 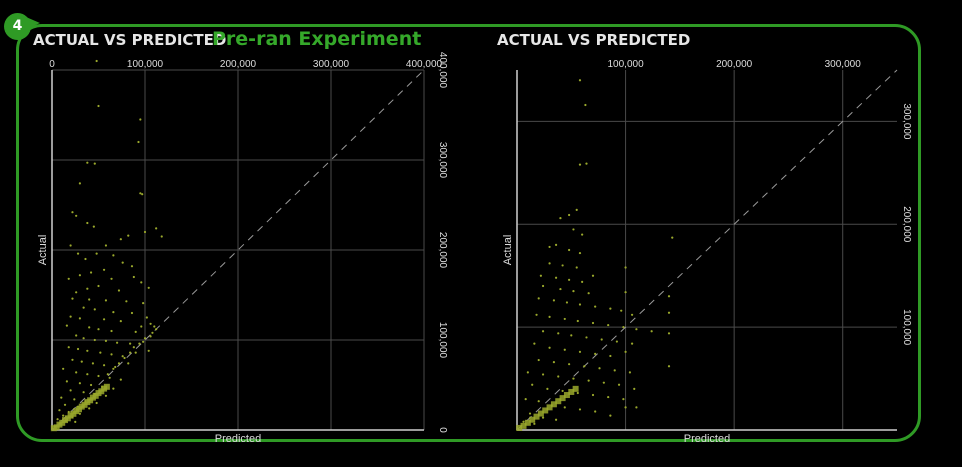 I want to click on y-axis-label: Actual, so click(x=43, y=250).